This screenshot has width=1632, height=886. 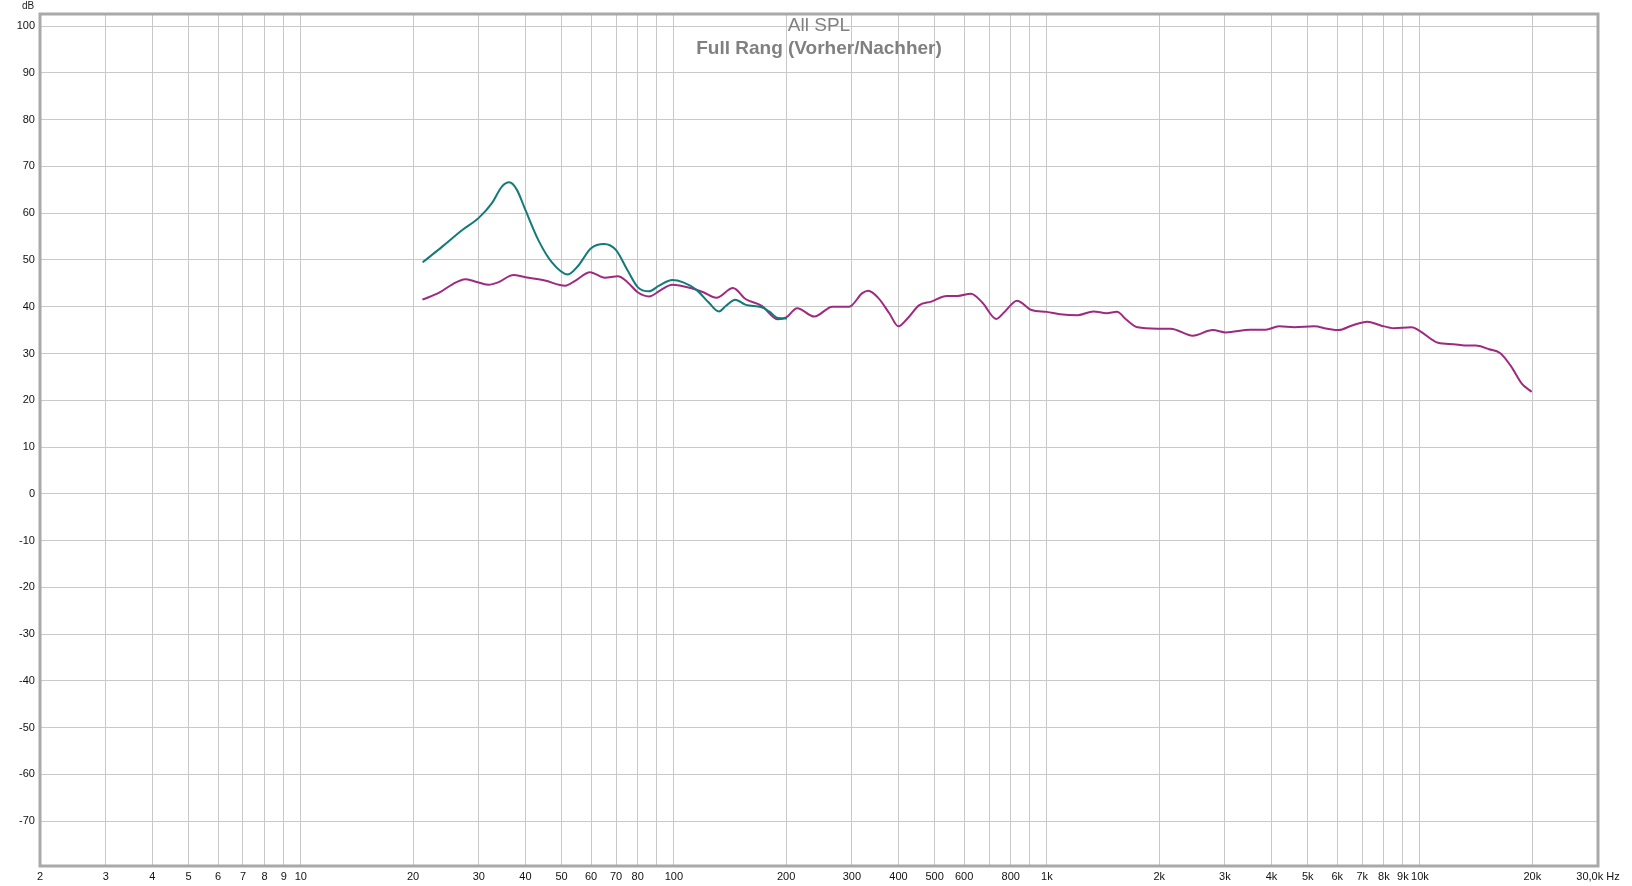 What do you see at coordinates (25, 25) in the screenshot?
I see `y-tick-label: 100` at bounding box center [25, 25].